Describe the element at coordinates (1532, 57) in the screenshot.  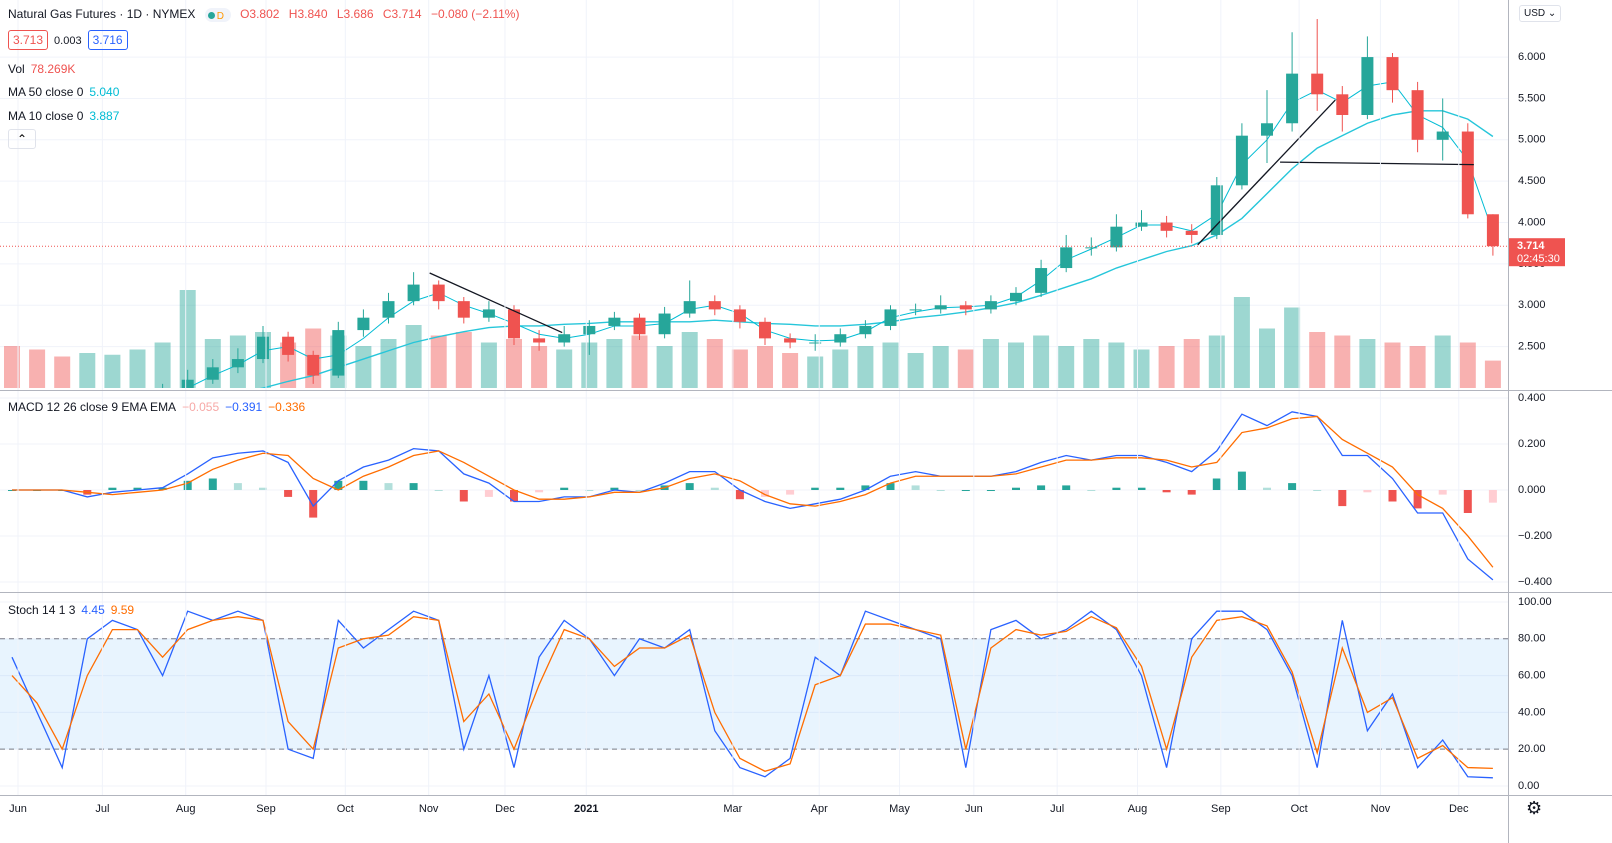
I see `y-tick-label: 6.000` at that location.